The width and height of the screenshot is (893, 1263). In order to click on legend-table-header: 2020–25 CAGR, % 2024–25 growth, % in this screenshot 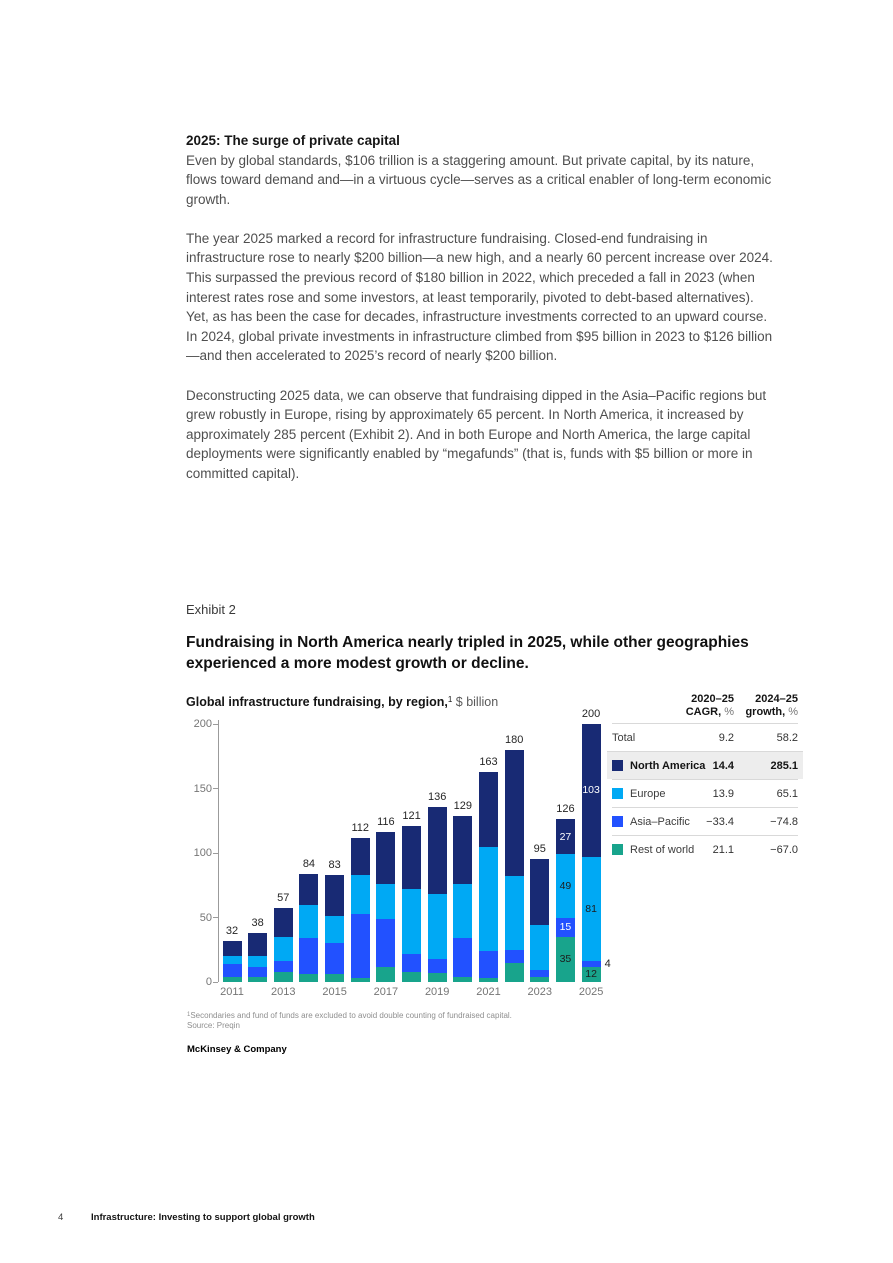, I will do `click(705, 708)`.